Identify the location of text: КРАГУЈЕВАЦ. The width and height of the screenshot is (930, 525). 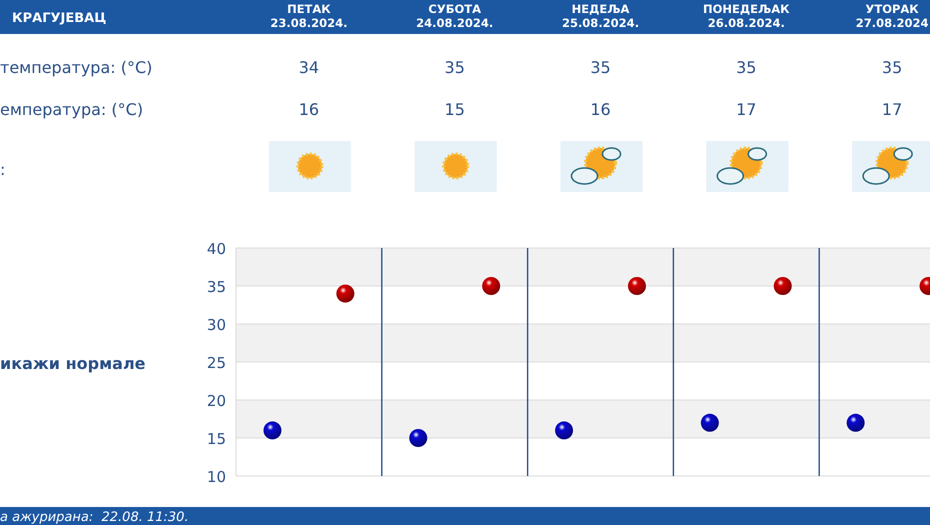
(59, 18).